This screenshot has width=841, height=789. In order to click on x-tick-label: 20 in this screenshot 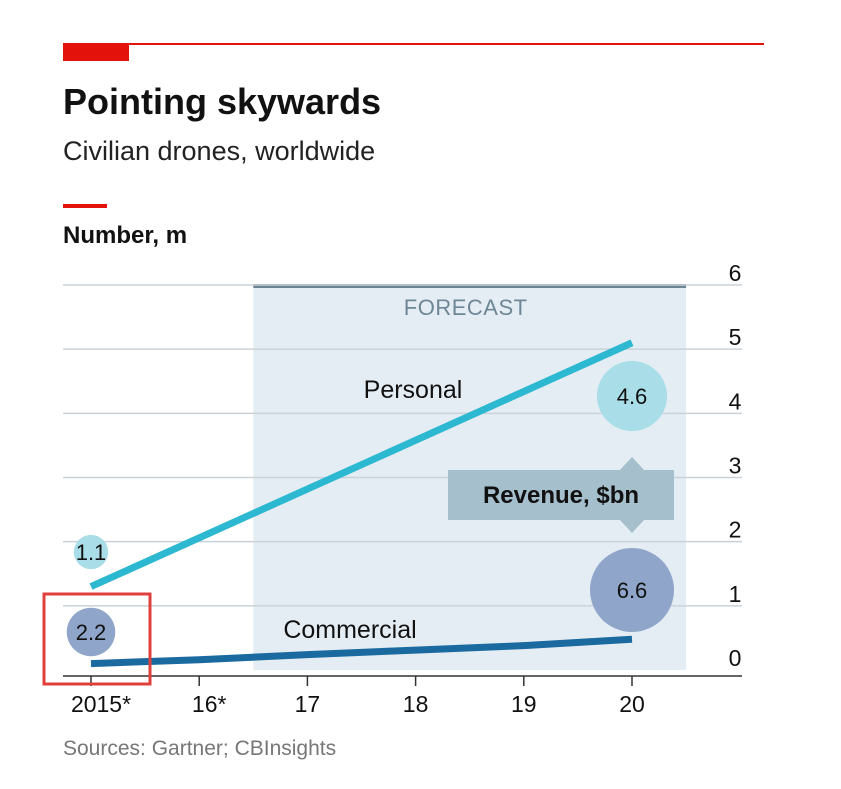, I will do `click(632, 704)`.